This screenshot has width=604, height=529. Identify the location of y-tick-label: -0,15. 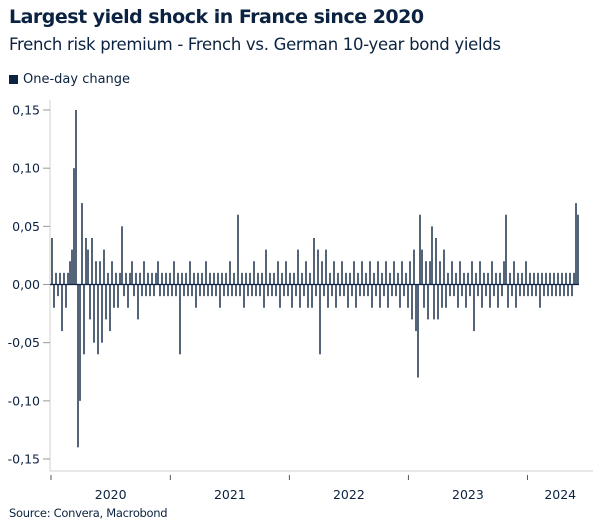
(24, 459).